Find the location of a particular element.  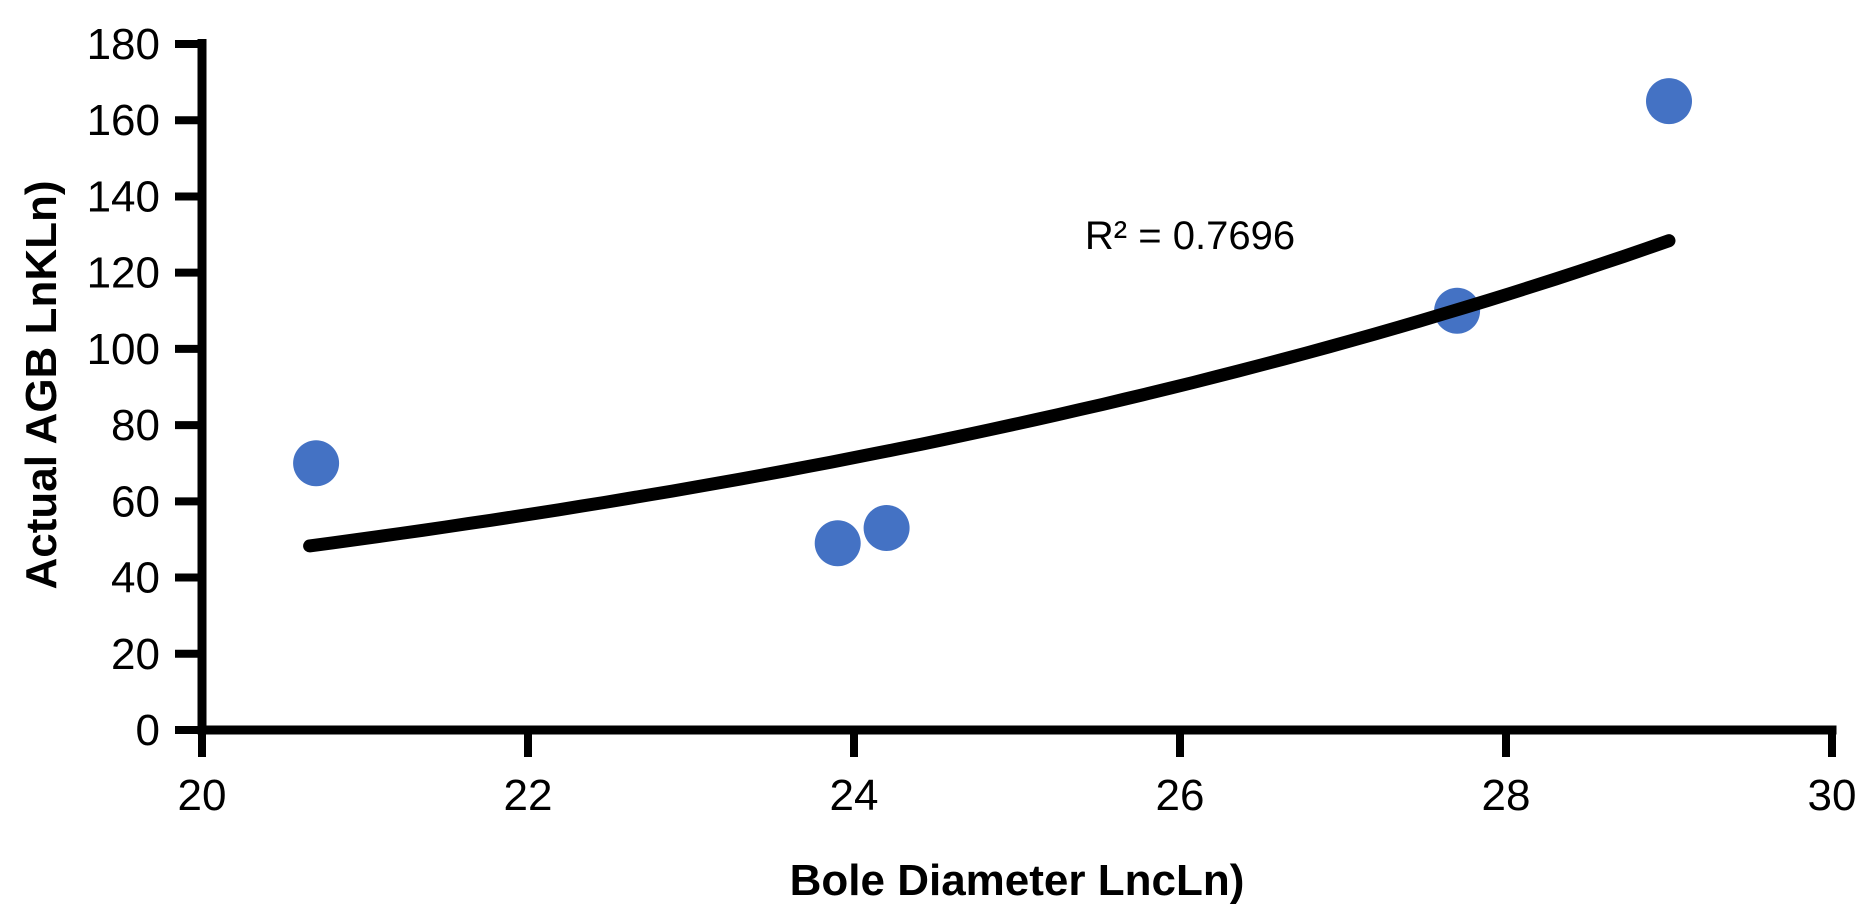

y-axis-title: Actual AGB LnKLn) is located at coordinates (41, 385).